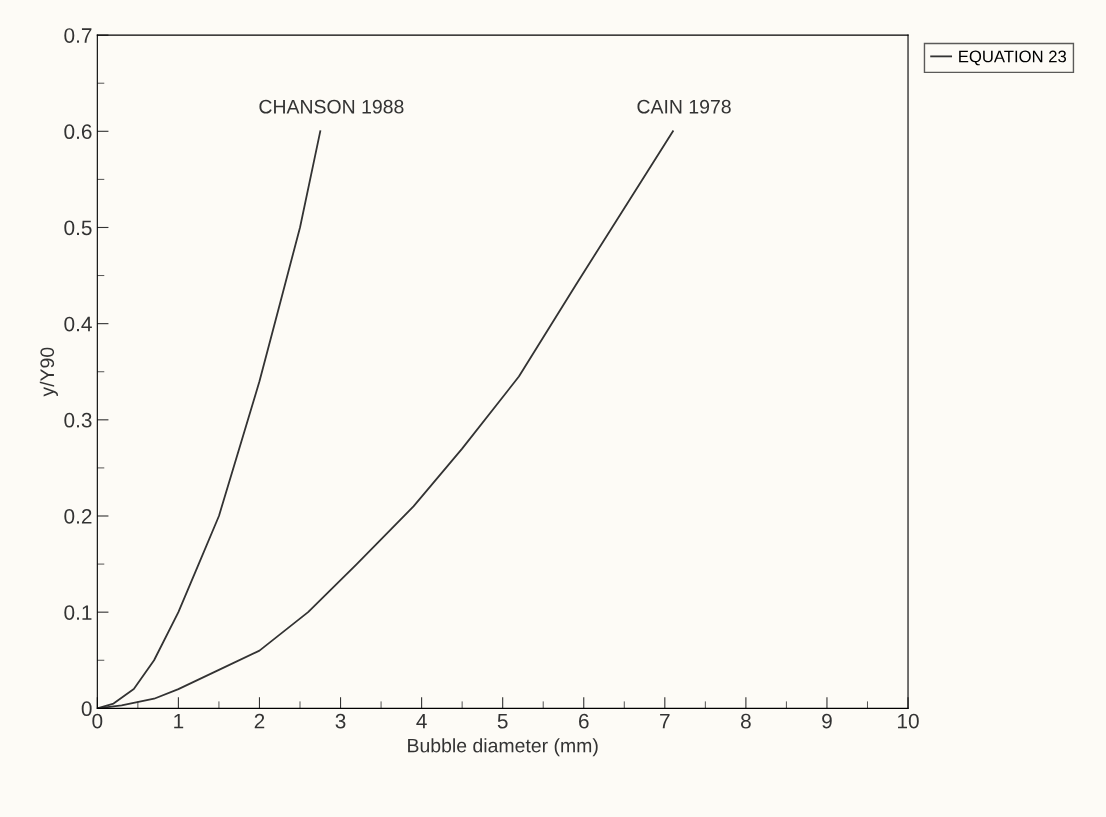  I want to click on y-tick-label: 0.7, so click(78, 35).